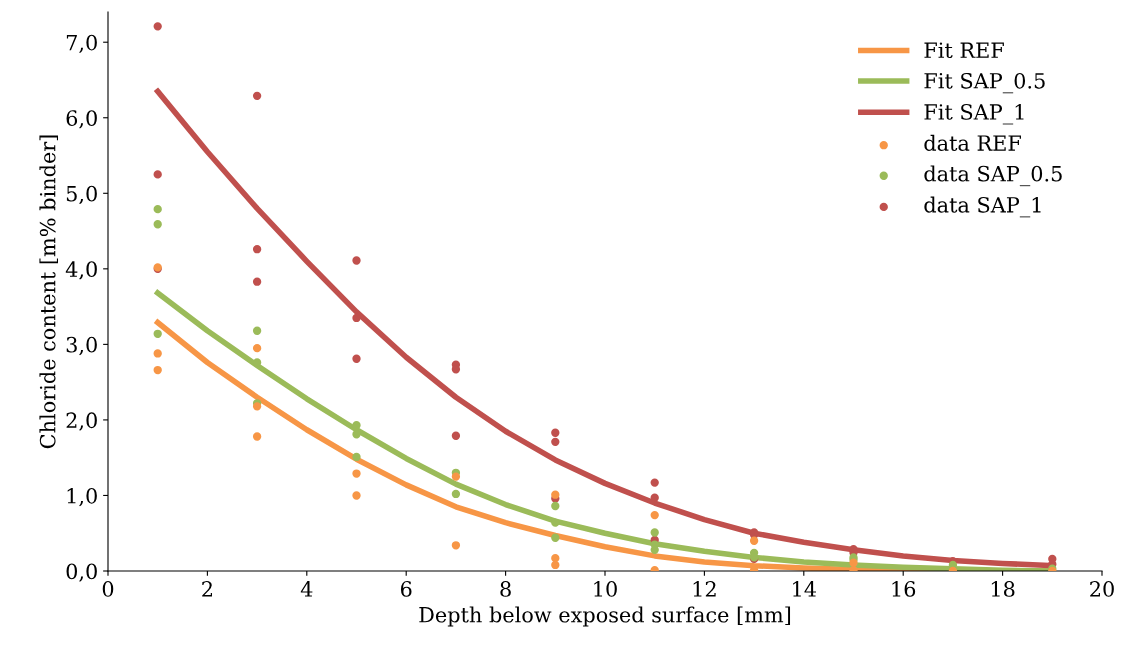 This screenshot has width=1126, height=671. I want to click on x-tick-label: 2, so click(207, 589).